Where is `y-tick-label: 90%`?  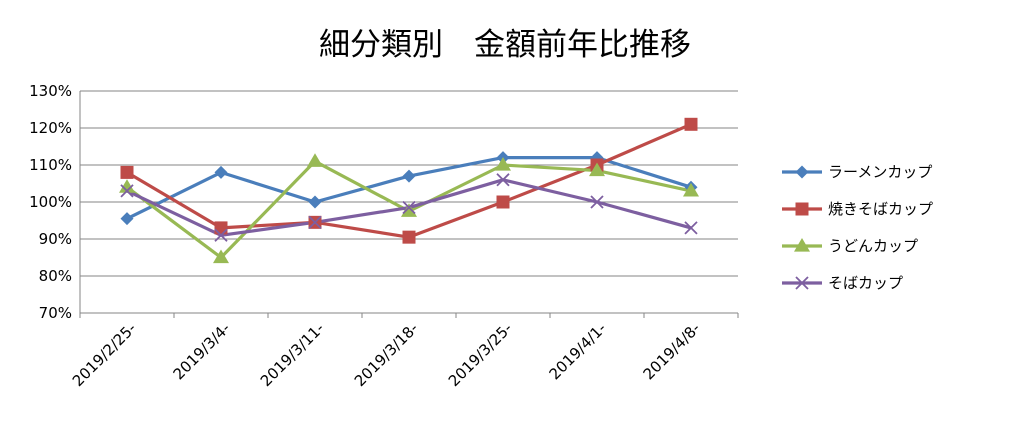 y-tick-label: 90% is located at coordinates (55, 239).